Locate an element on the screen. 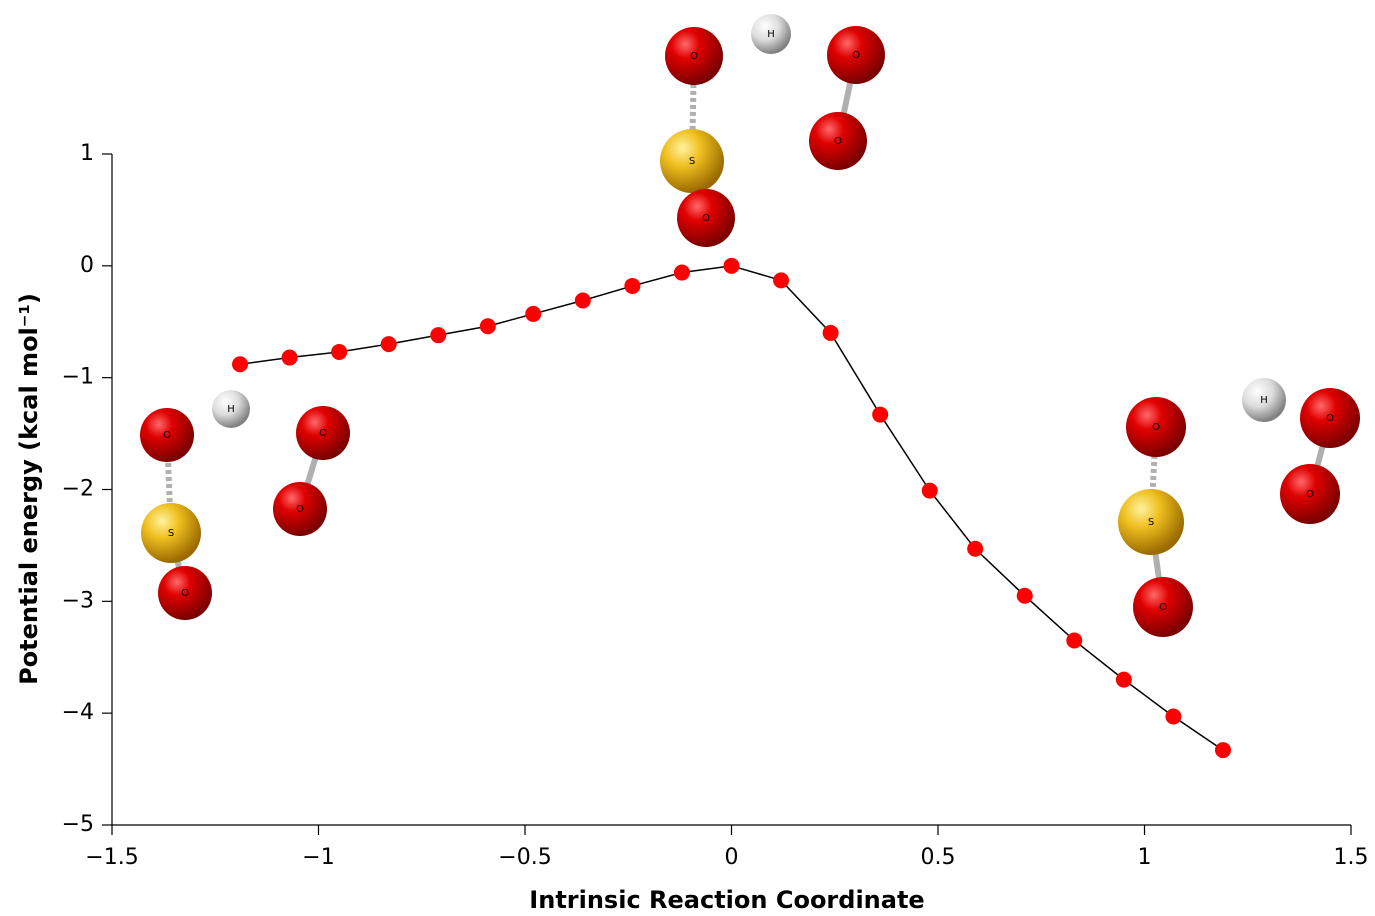 The width and height of the screenshot is (1375, 916). y-tick-label: 1 is located at coordinates (87, 153).